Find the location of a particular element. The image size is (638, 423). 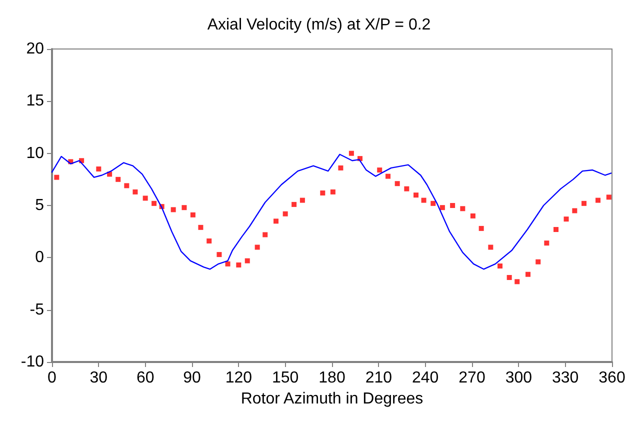

x-tick-label: 0 is located at coordinates (52, 378).